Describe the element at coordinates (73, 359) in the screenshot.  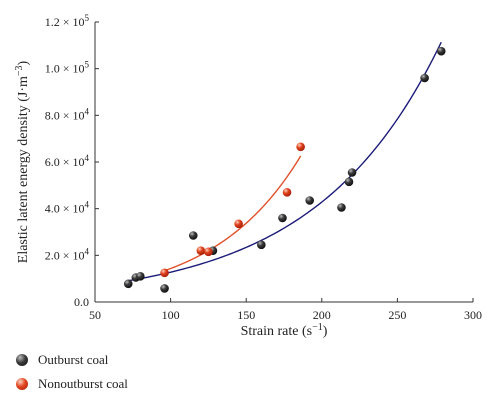
I see `legend-label-outburst: Outburst coal` at that location.